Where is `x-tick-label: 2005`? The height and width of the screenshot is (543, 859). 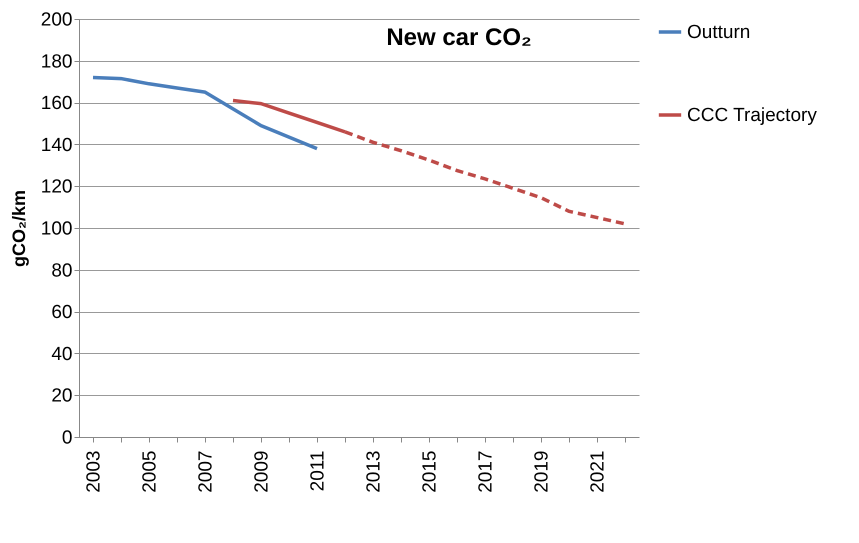
x-tick-label: 2005 is located at coordinates (150, 471).